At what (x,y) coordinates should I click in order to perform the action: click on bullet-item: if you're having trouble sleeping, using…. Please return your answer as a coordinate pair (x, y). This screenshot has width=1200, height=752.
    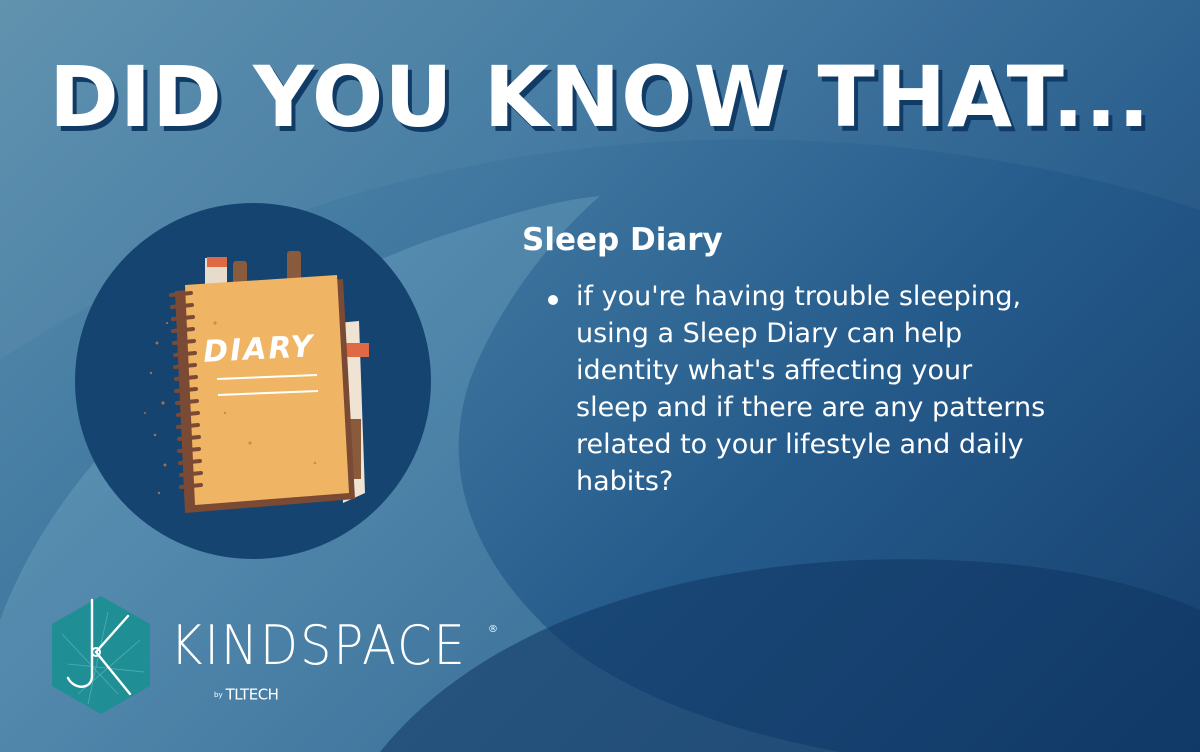
    Looking at the image, I should click on (802, 389).